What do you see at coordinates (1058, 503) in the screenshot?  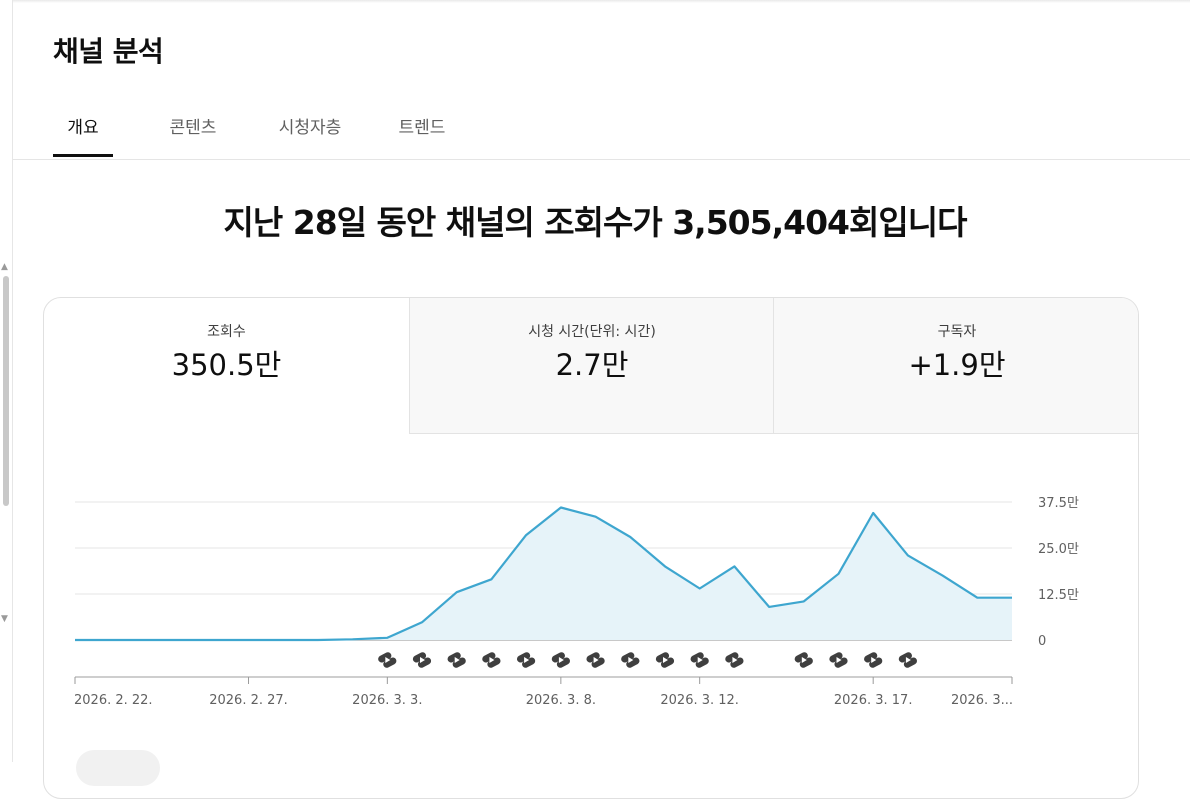 I see `y-tick-label: 37.5만` at bounding box center [1058, 503].